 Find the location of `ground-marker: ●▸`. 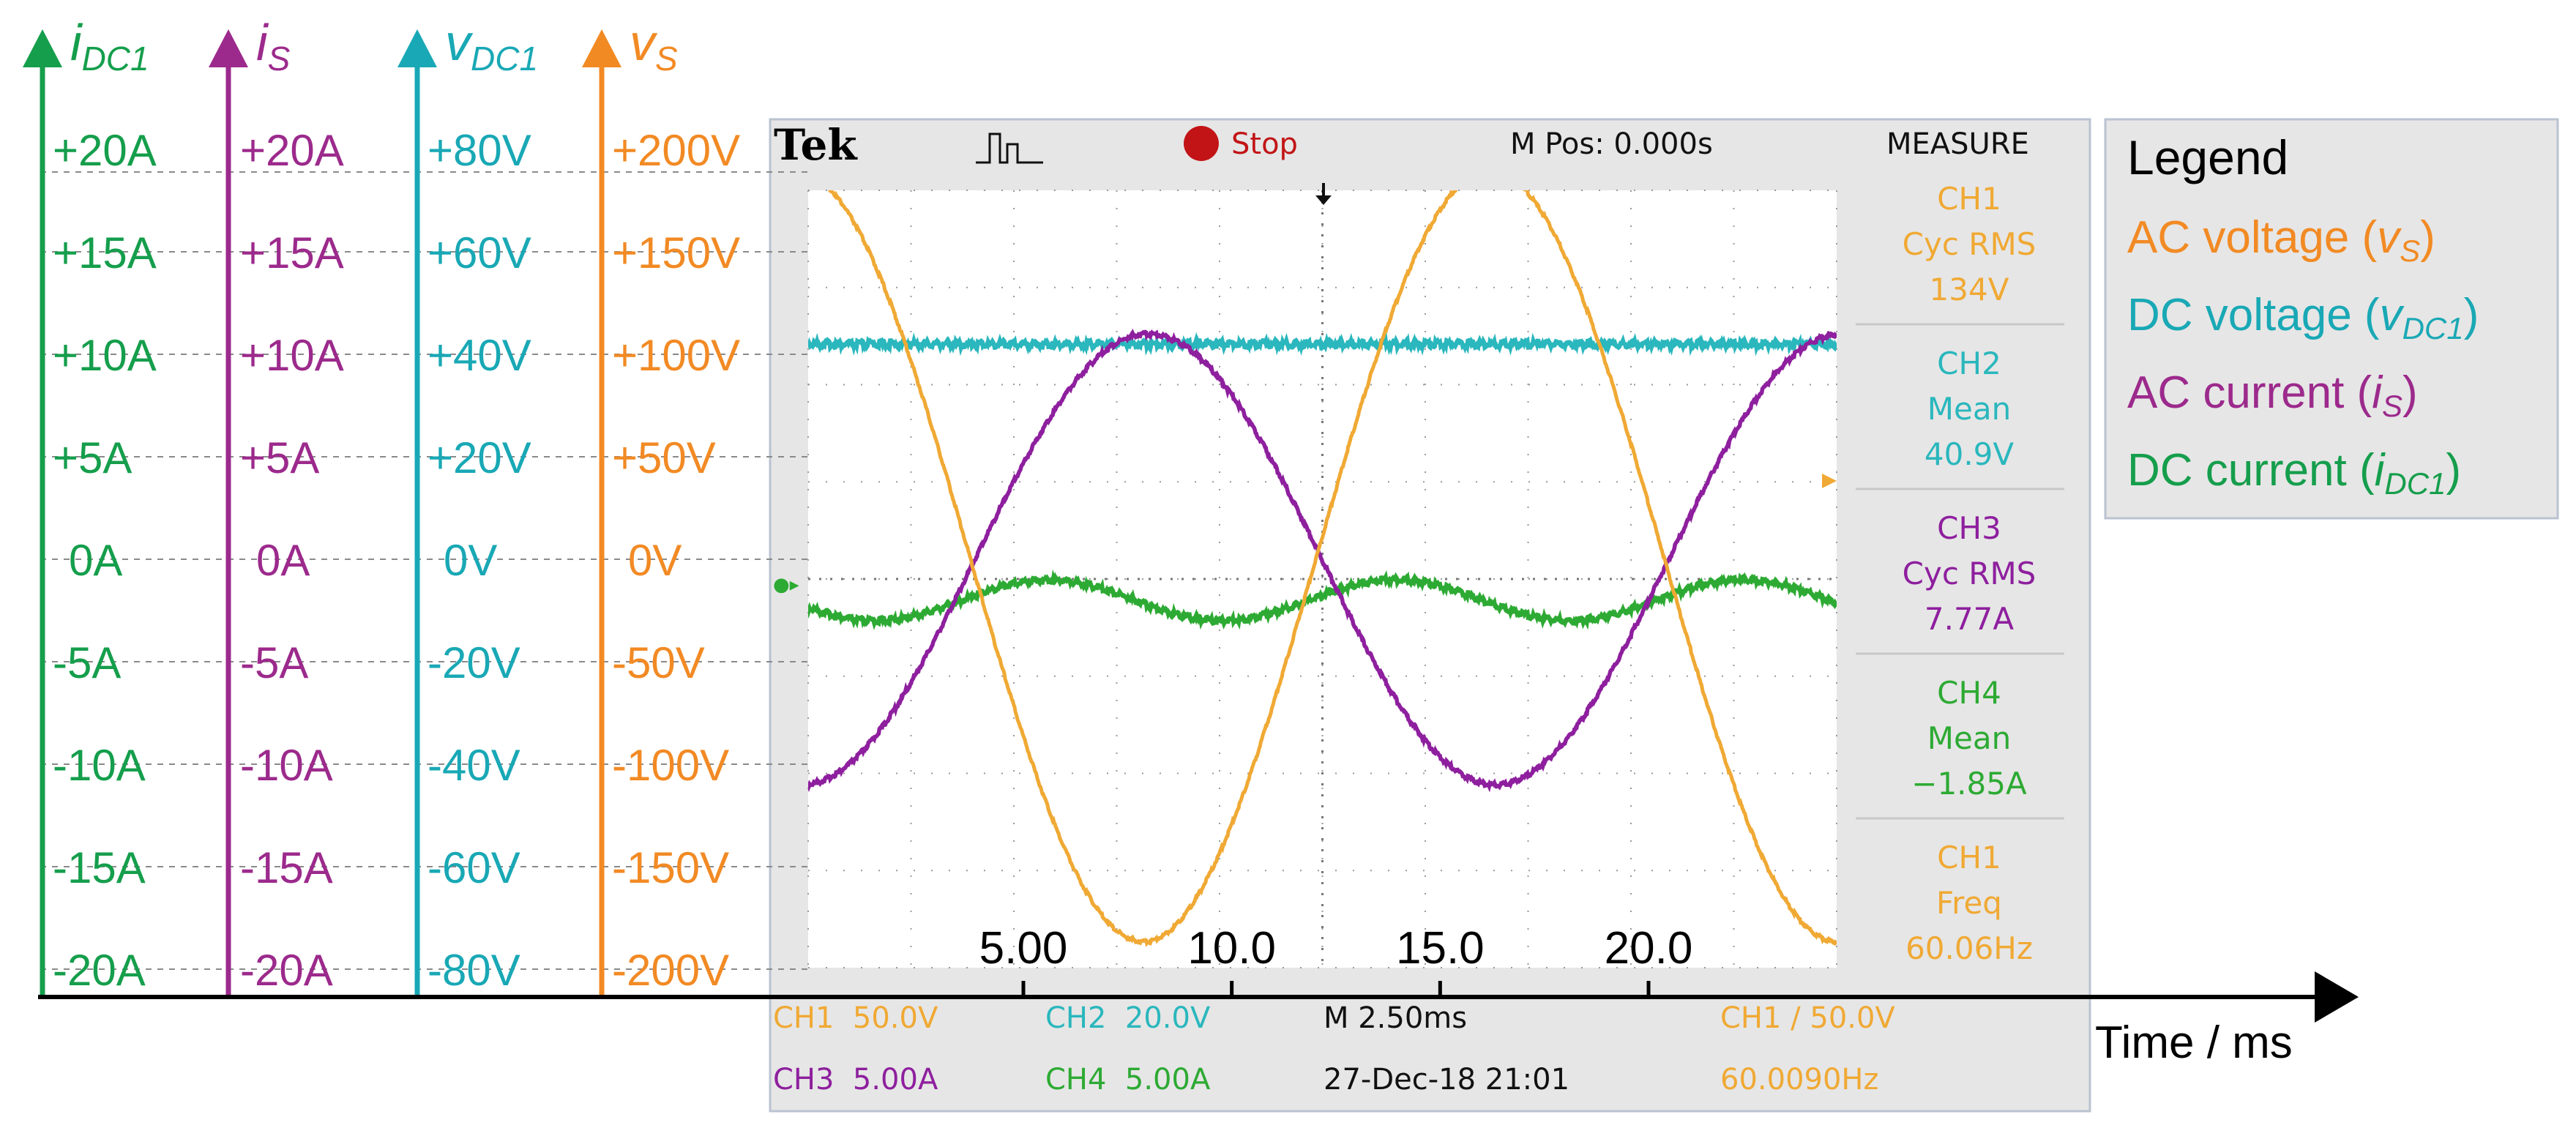

ground-marker: ●▸ is located at coordinates (786, 585).